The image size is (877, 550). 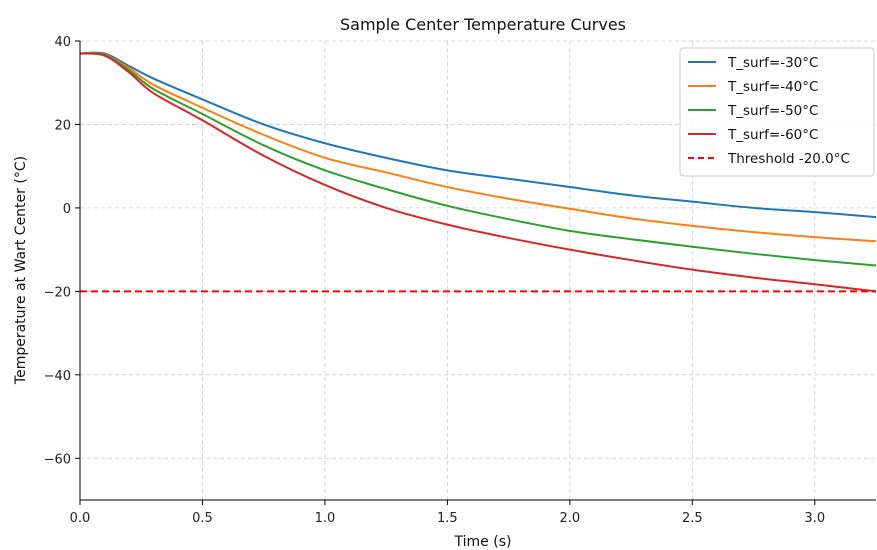 What do you see at coordinates (788, 159) in the screenshot?
I see `legend-label-4: Threshold -20.0°C` at bounding box center [788, 159].